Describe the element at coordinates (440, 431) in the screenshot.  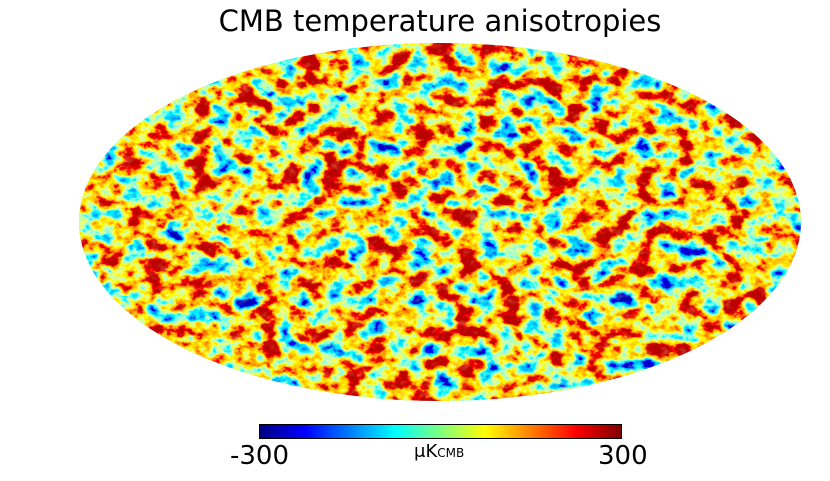
I see `colorbar` at that location.